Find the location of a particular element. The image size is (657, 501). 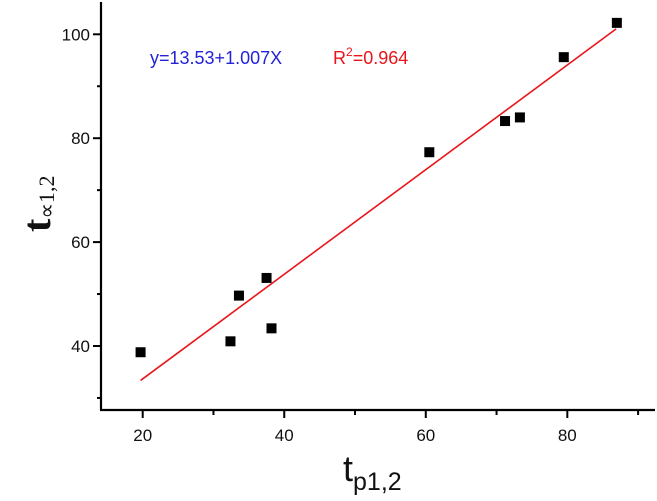

r-squared-label: R2=0.964 is located at coordinates (370, 56).